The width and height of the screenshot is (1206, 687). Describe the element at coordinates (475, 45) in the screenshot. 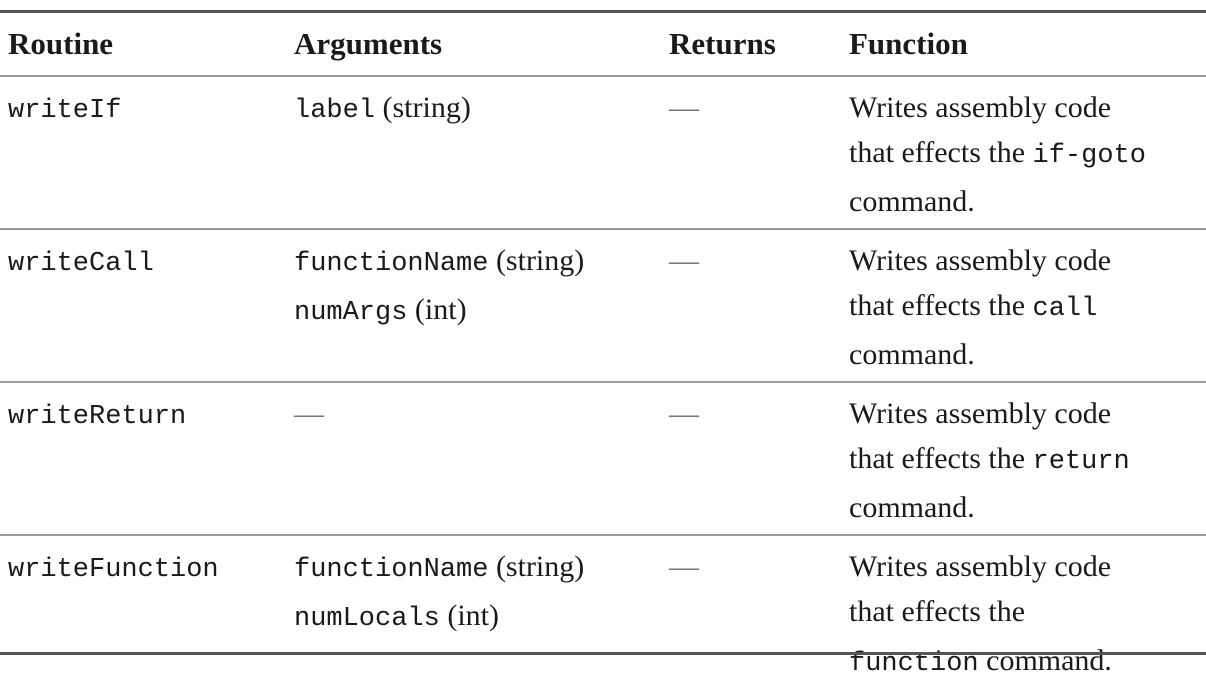

I see `header-arguments: Arguments` at that location.